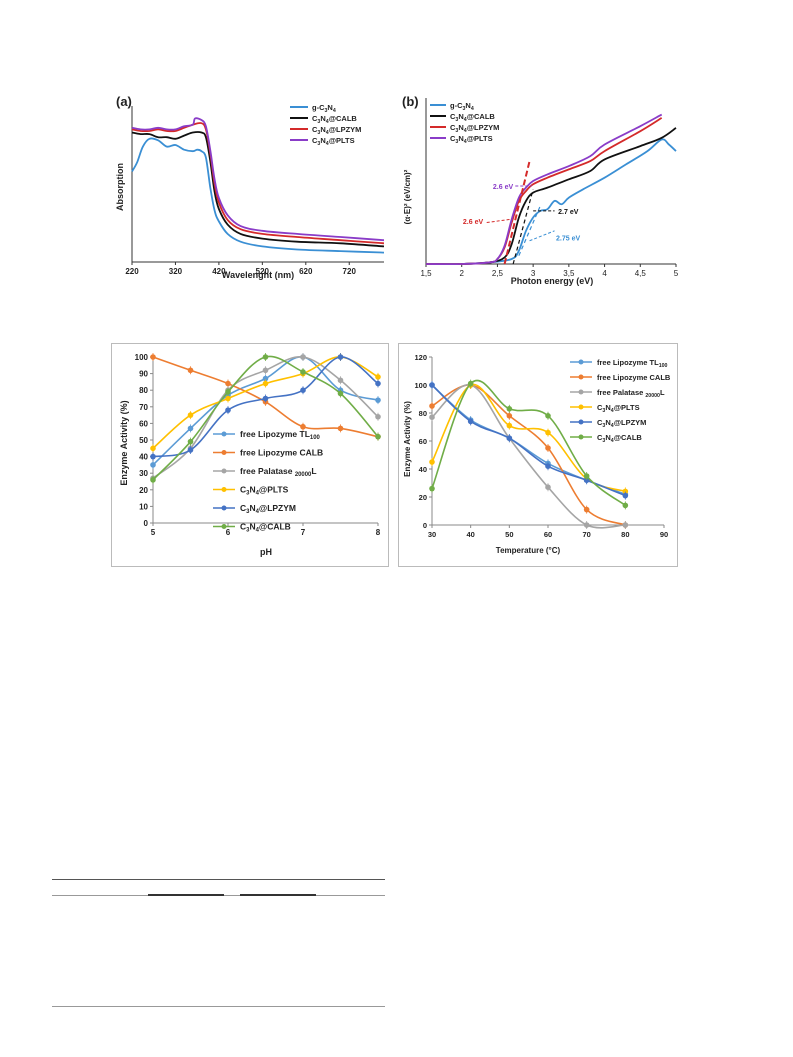  I want to click on tangent-line, so click(529, 230).